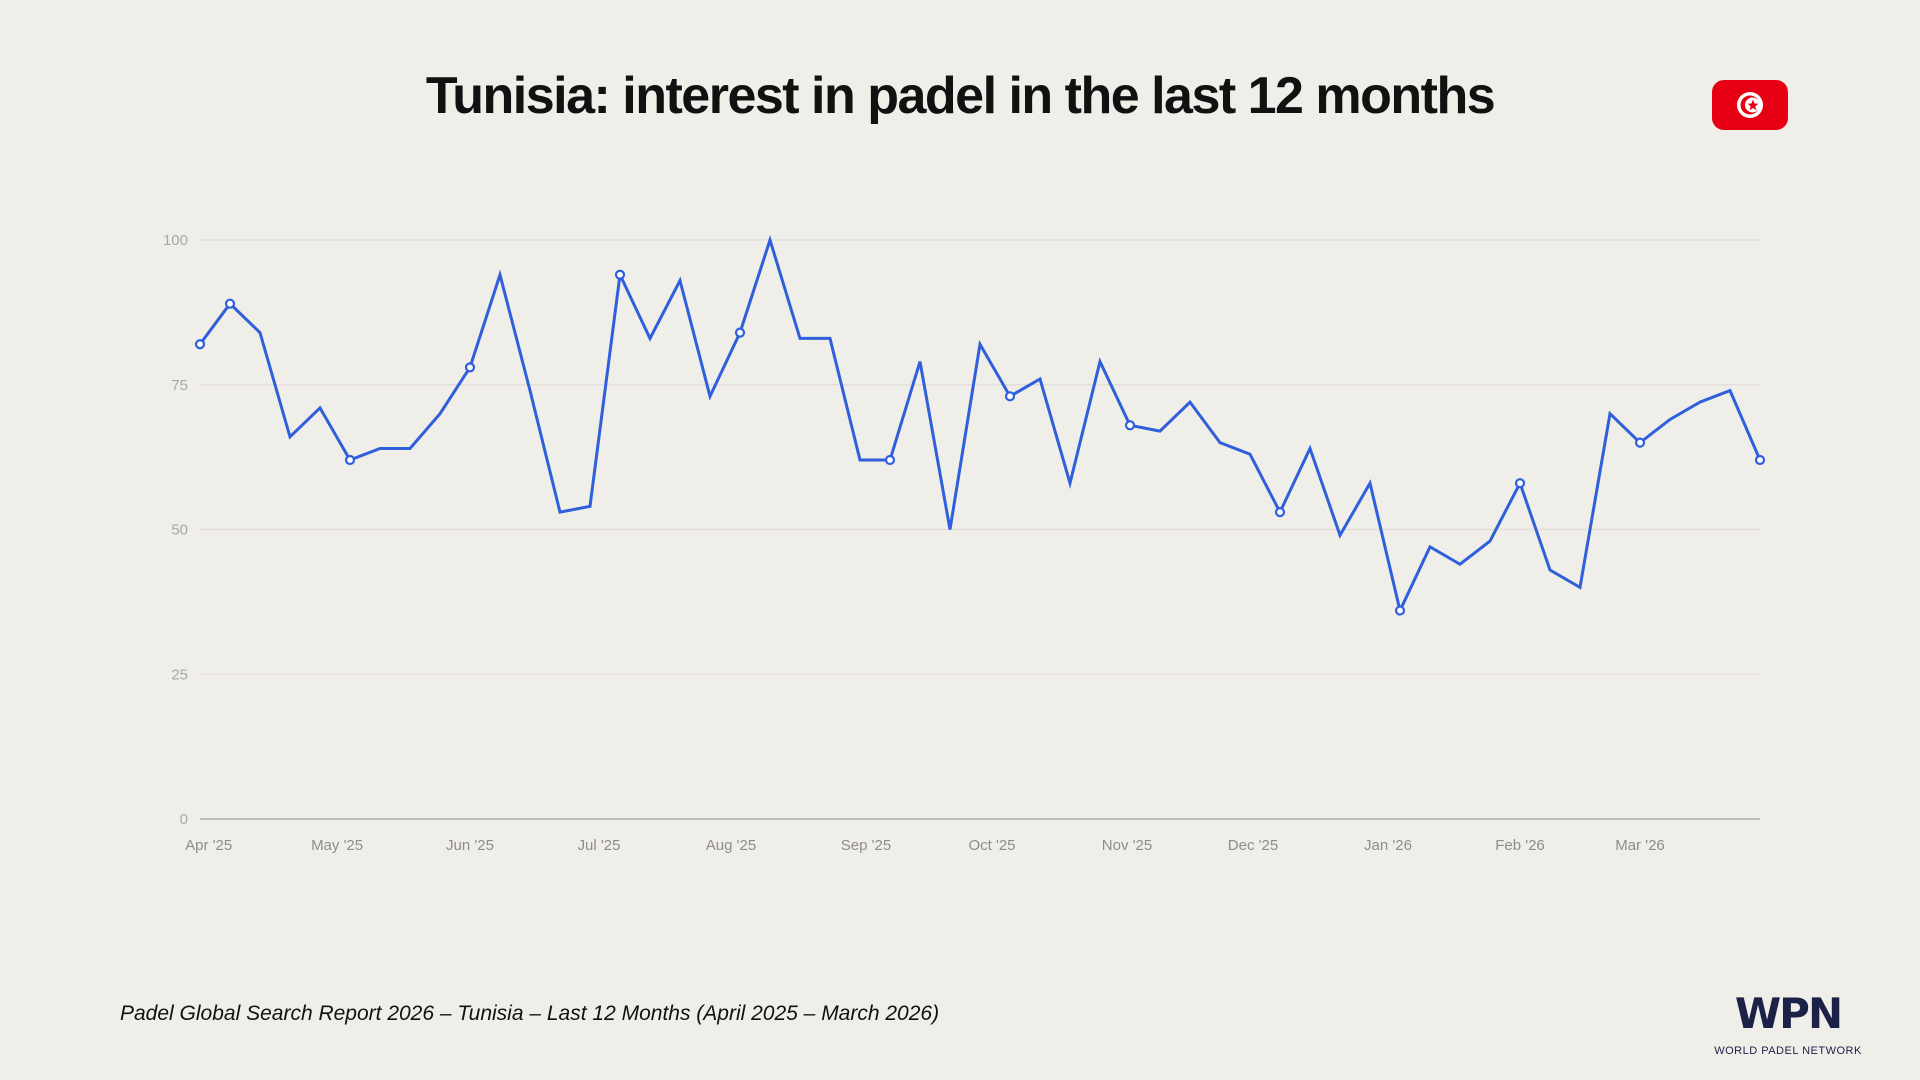 The height and width of the screenshot is (1080, 1920). I want to click on y-tick-label: 50, so click(179, 530).